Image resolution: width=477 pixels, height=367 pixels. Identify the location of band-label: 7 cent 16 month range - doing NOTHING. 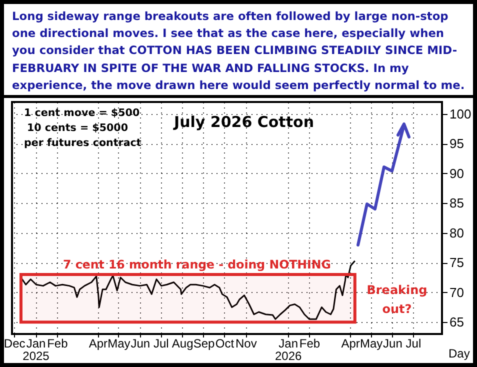
(197, 265).